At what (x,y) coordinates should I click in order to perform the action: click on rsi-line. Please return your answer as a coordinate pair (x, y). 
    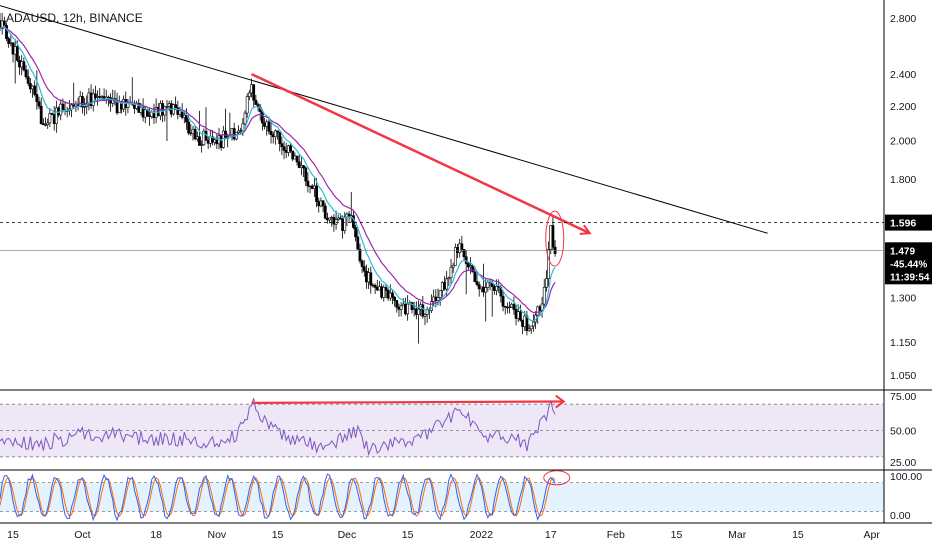
    Looking at the image, I should click on (278, 427).